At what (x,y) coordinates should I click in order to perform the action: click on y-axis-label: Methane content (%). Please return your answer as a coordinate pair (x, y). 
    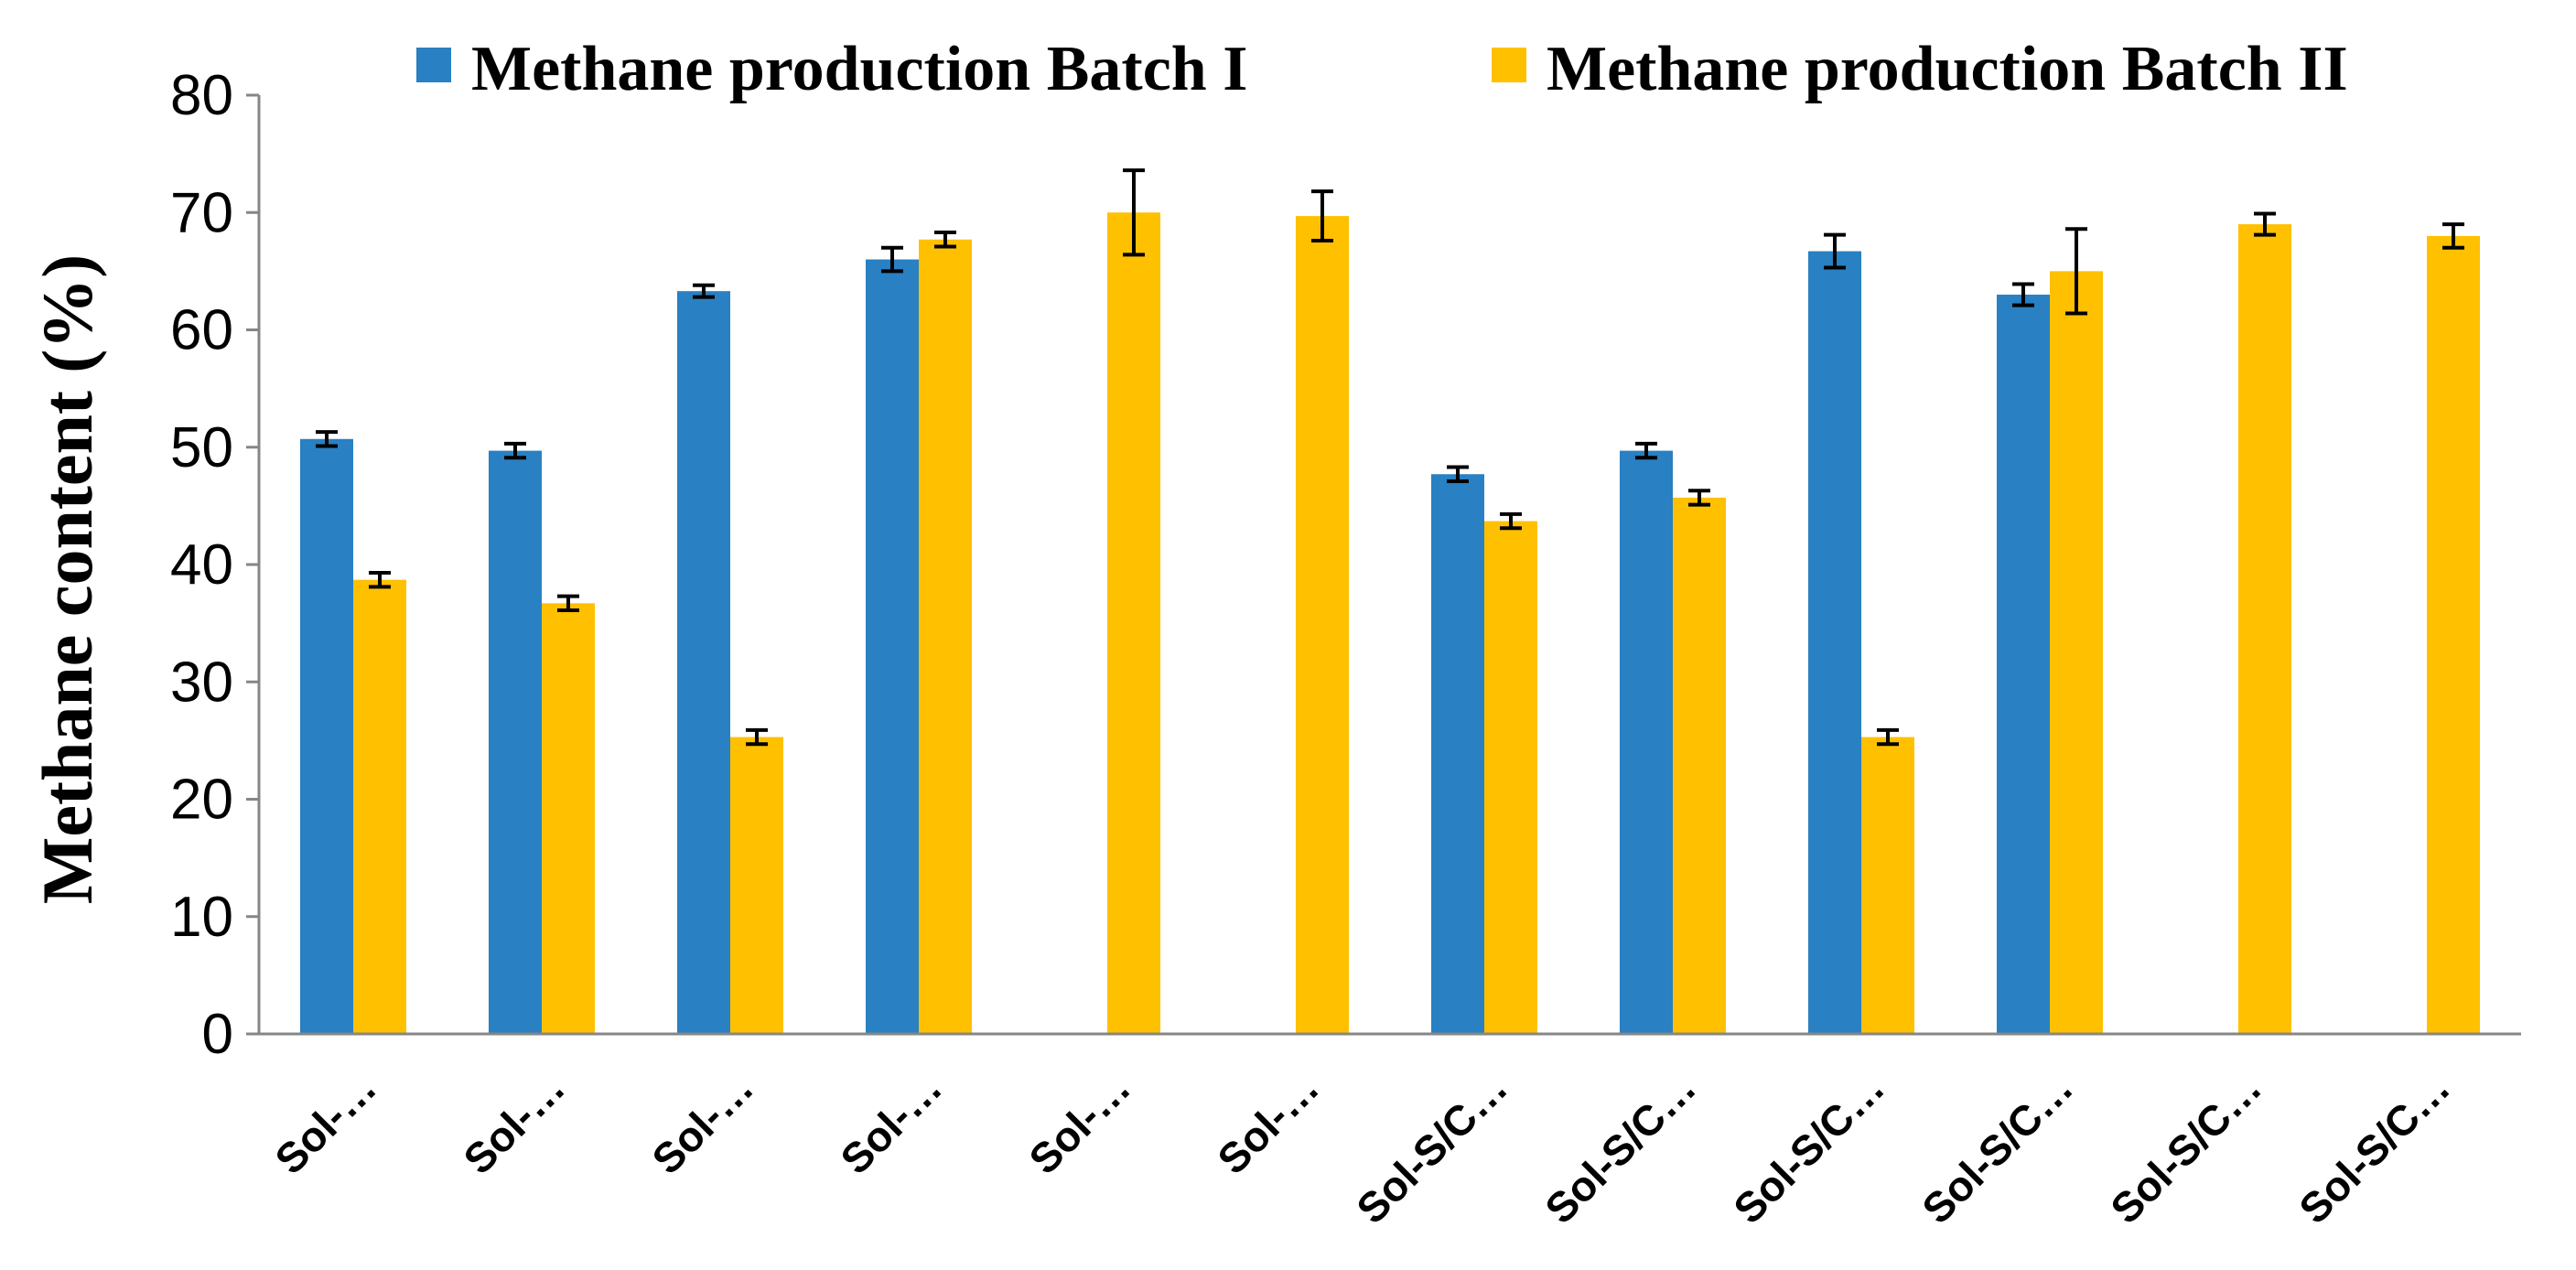
    Looking at the image, I should click on (67, 579).